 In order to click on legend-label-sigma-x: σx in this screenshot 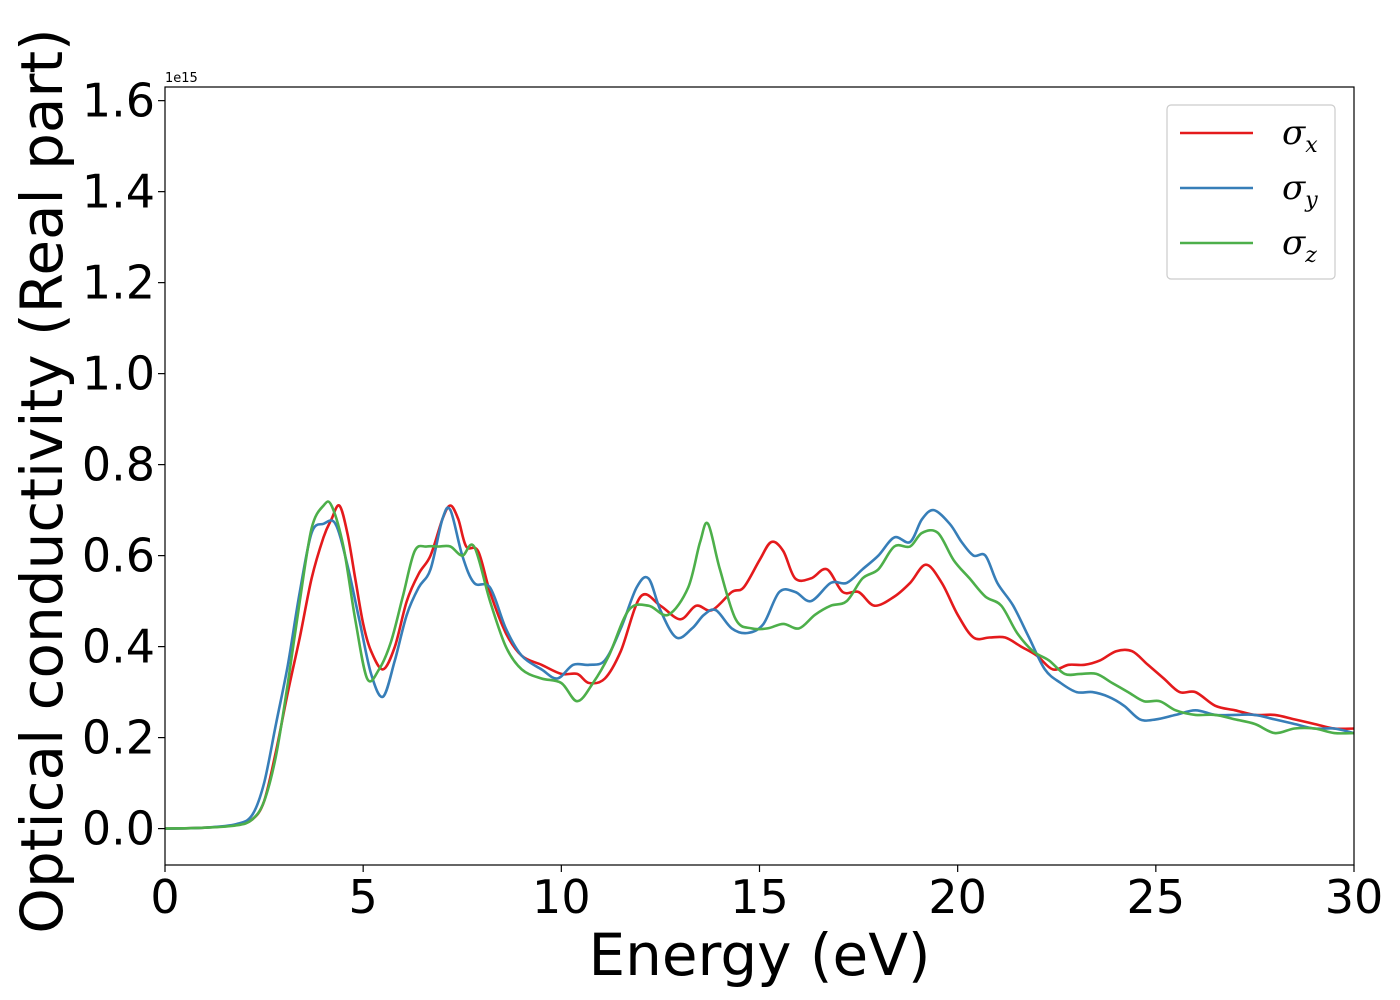, I will do `click(1300, 135)`.